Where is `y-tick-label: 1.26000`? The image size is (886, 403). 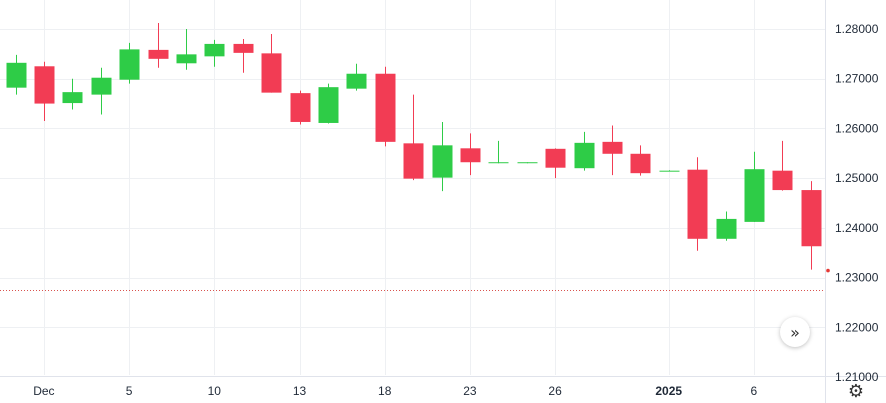 y-tick-label: 1.26000 is located at coordinates (857, 128).